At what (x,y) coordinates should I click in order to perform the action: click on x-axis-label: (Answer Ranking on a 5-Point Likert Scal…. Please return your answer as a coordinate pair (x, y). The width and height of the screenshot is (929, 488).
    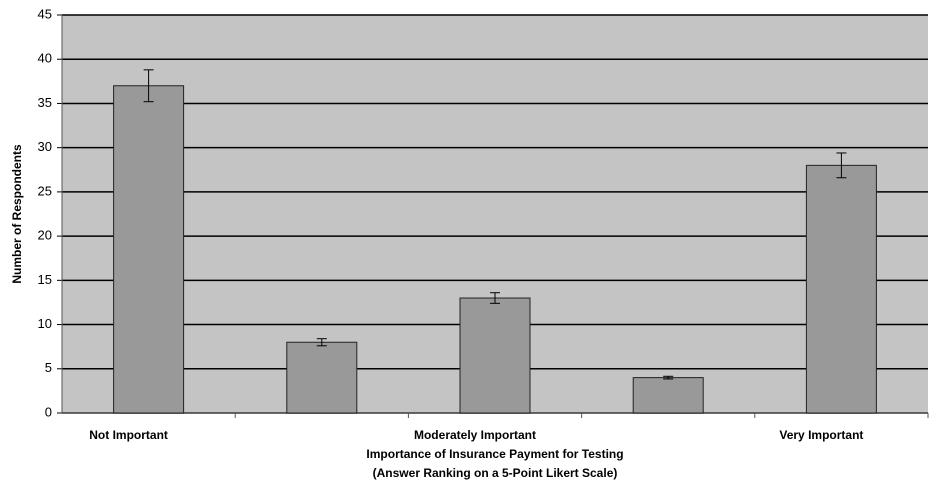
    Looking at the image, I should click on (495, 473).